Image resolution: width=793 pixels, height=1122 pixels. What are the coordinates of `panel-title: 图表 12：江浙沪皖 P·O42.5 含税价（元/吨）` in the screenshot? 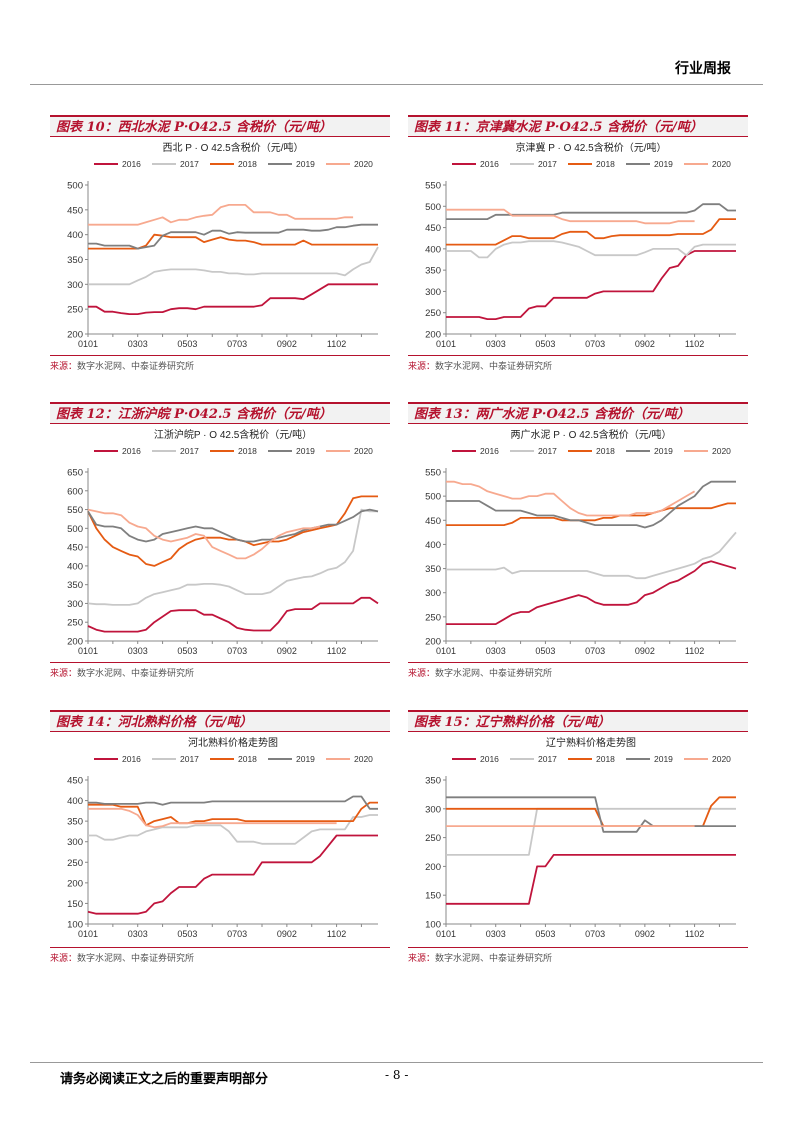 It's located at (220, 413).